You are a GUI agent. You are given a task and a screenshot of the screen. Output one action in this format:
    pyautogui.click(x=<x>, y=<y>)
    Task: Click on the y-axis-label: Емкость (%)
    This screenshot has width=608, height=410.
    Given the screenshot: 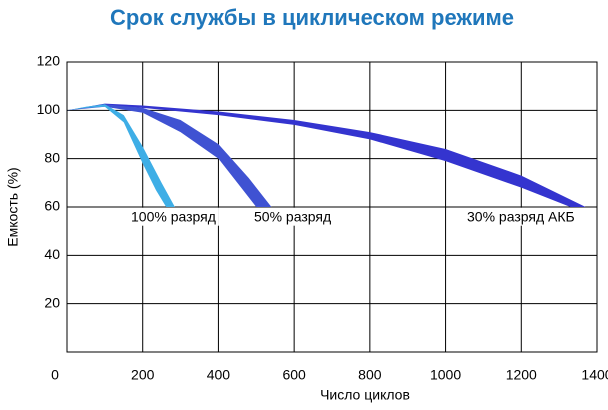 What is the action you would take?
    pyautogui.click(x=13, y=206)
    